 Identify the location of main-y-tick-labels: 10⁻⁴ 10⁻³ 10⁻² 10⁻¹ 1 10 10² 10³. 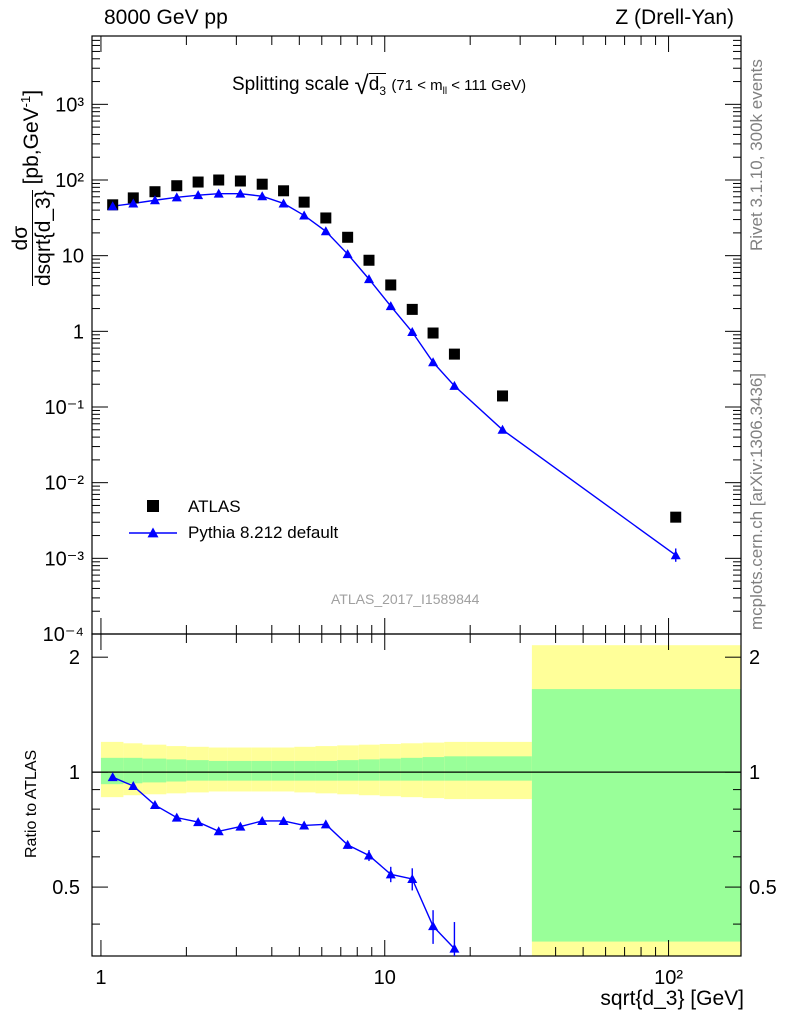
(64, 370).